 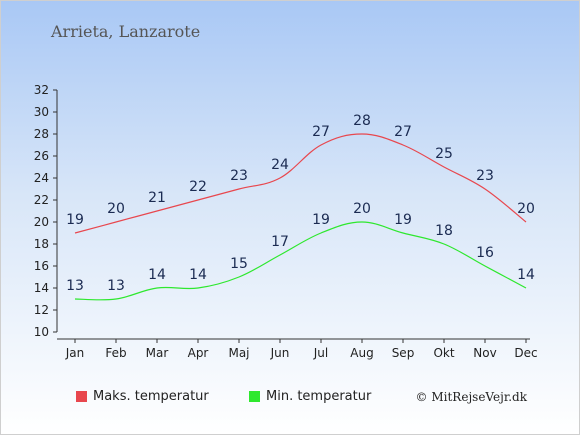 I want to click on min-data-label: 18, so click(x=444, y=231).